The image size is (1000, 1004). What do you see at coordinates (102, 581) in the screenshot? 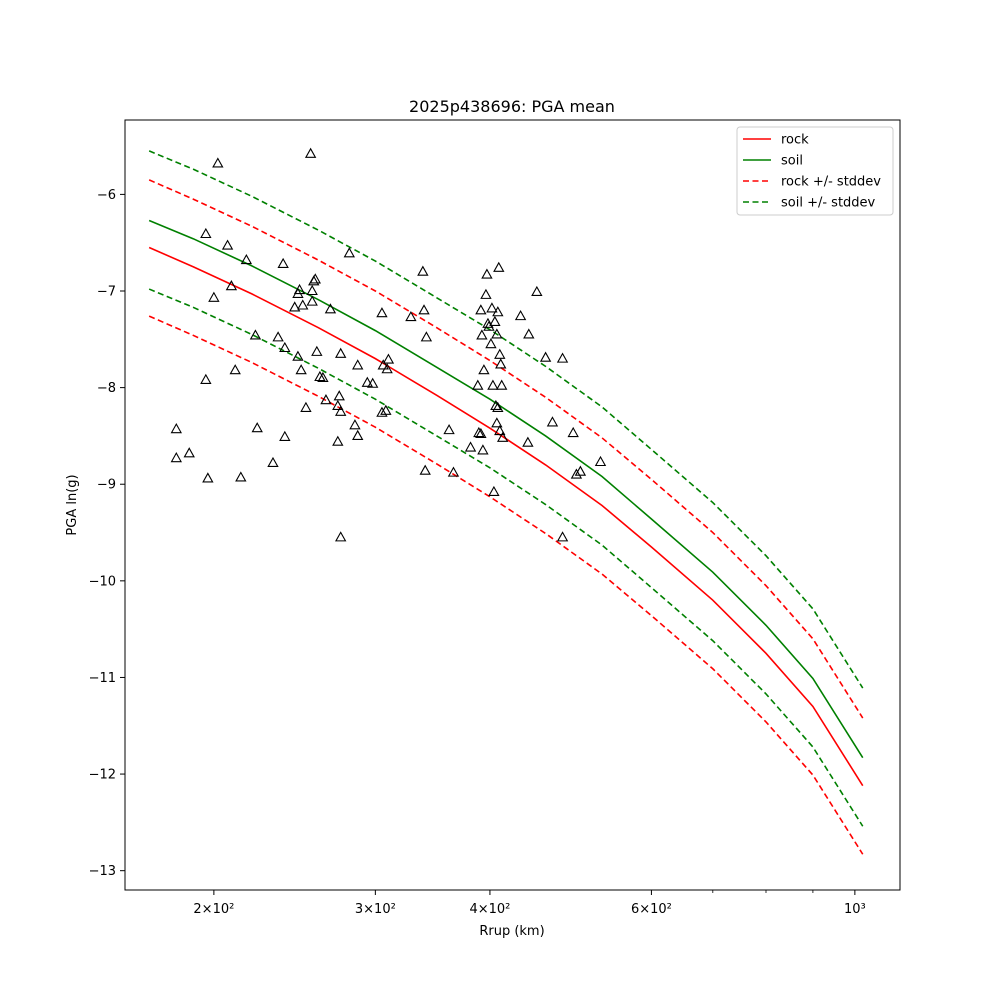
I see `y-tick-label: −10` at bounding box center [102, 581].